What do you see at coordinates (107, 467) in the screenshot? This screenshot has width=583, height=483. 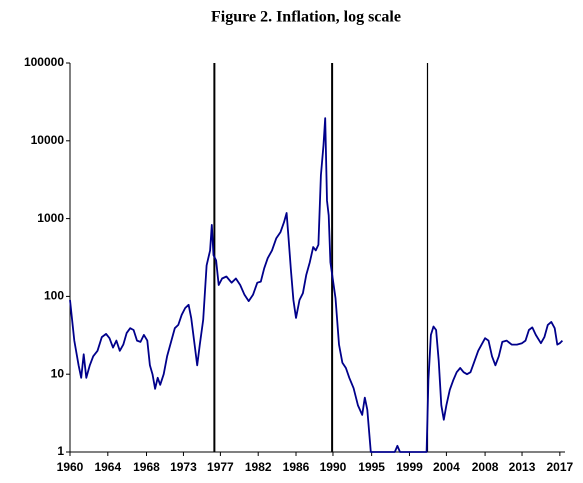 I see `x-tick-label: 1964` at bounding box center [107, 467].